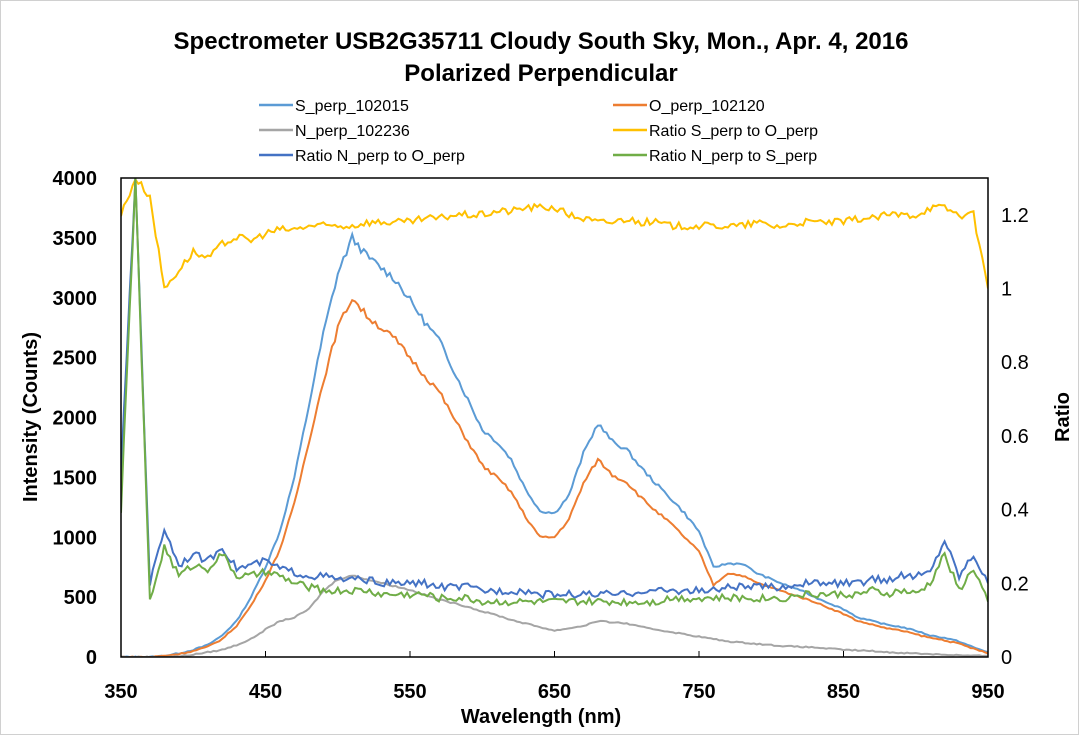 The height and width of the screenshot is (735, 1079). I want to click on y2-tick-label: 1.2, so click(1015, 216).